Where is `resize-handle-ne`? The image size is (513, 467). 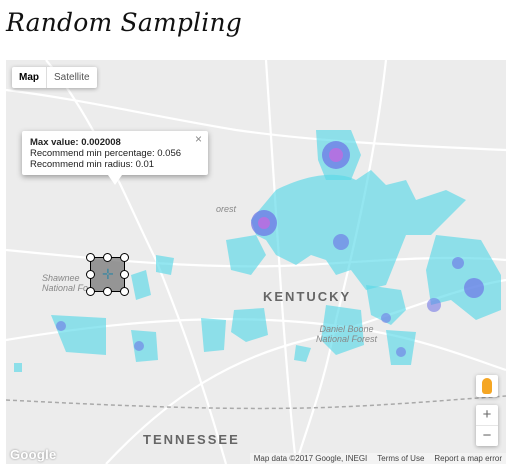
resize-handle-ne is located at coordinates (124, 257).